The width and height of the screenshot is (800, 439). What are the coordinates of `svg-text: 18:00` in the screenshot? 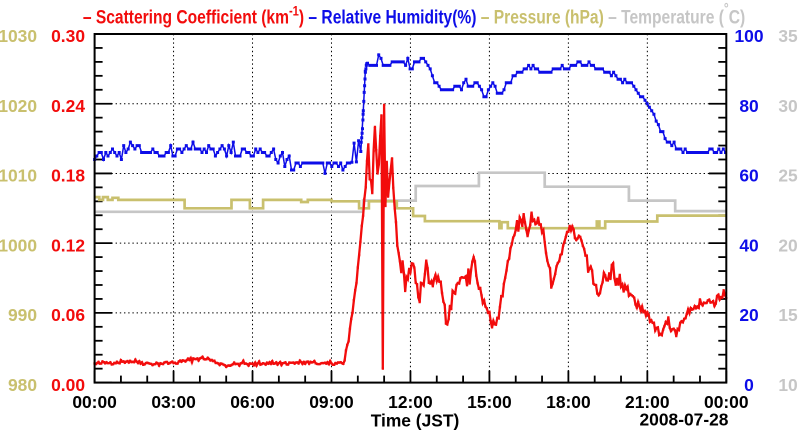 It's located at (568, 402).